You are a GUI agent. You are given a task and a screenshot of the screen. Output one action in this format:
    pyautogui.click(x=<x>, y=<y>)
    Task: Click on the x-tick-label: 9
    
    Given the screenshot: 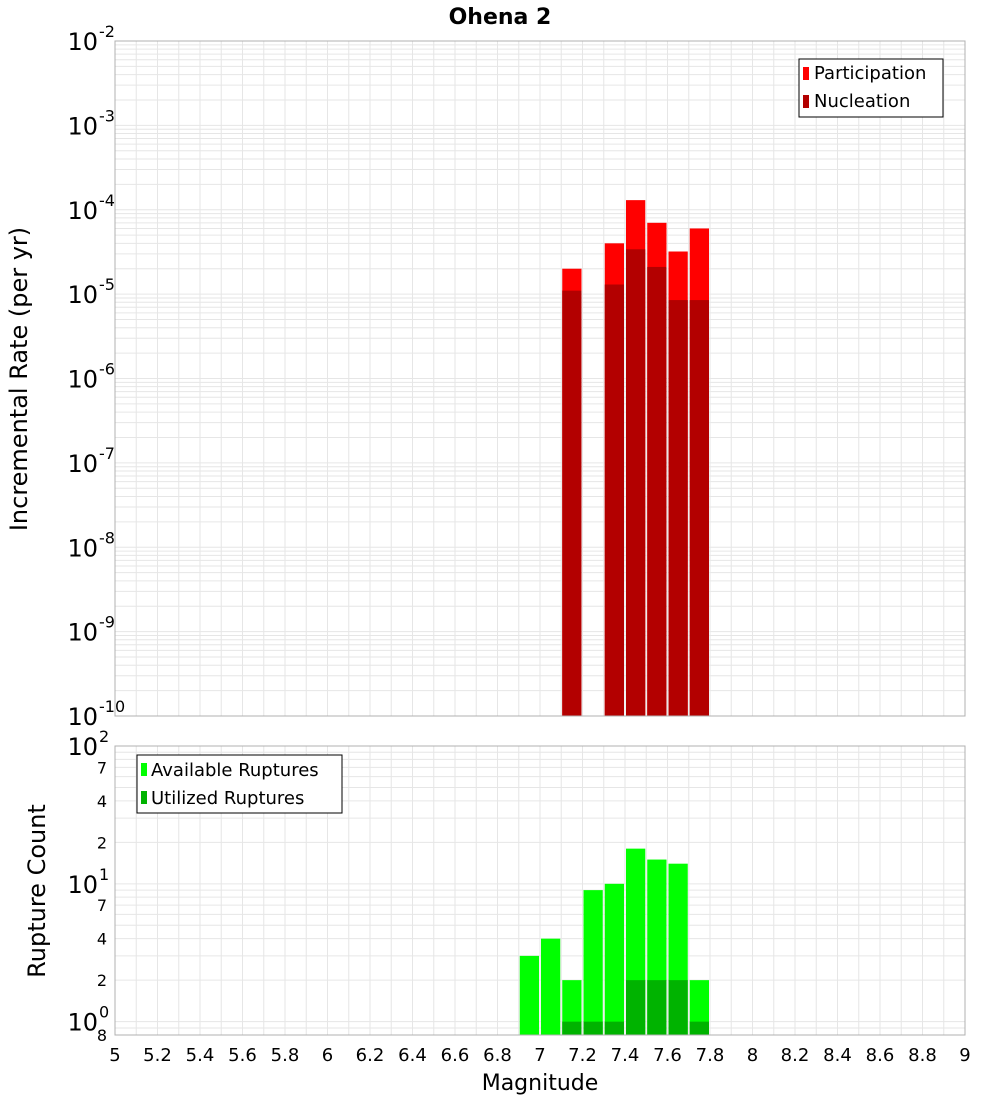 What is the action you would take?
    pyautogui.click(x=964, y=1055)
    